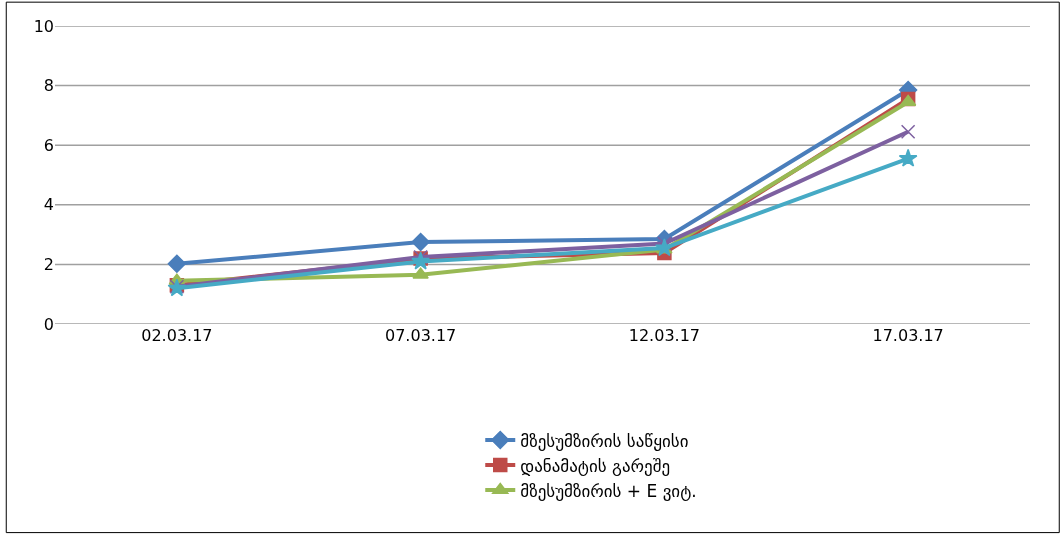 This screenshot has width=1062, height=546. Describe the element at coordinates (664, 335) in the screenshot. I see `x-tick-label: 12.03.17` at that location.